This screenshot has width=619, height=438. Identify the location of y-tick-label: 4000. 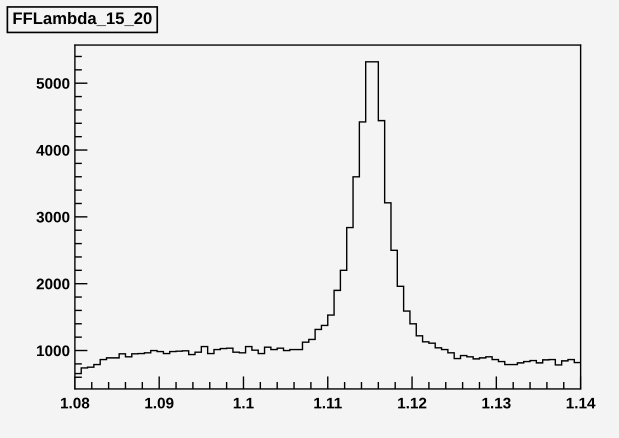
(53, 150).